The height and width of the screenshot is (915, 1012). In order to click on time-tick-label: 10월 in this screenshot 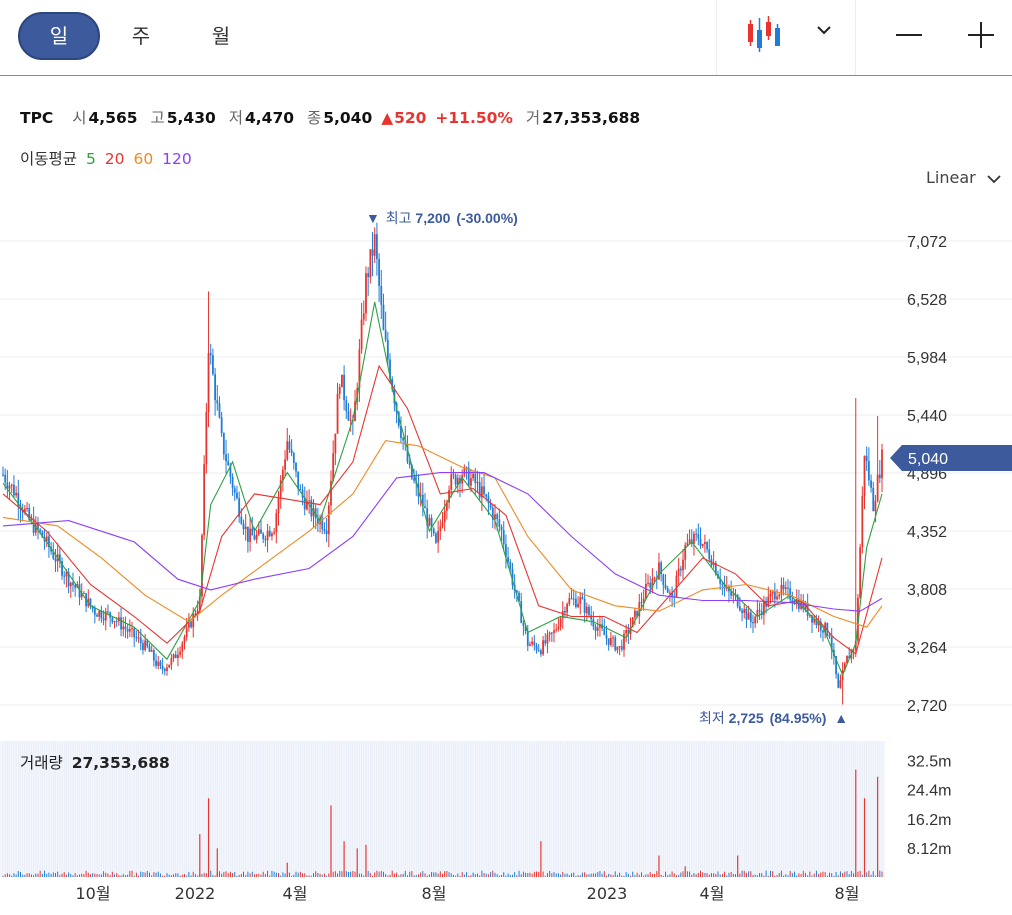, I will do `click(92, 893)`.